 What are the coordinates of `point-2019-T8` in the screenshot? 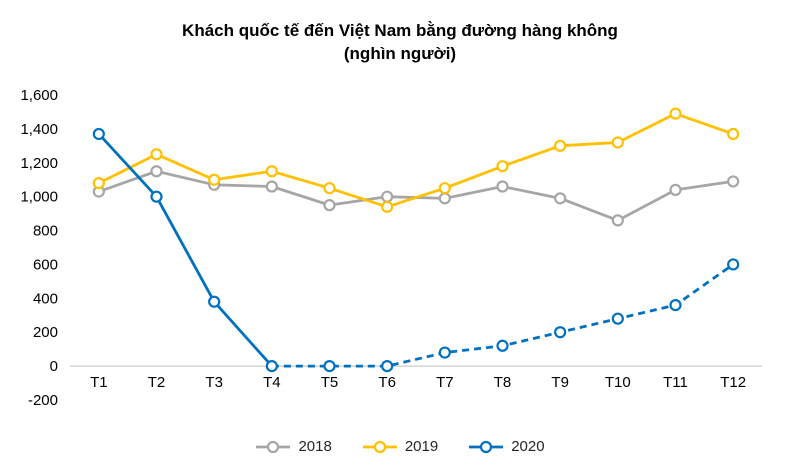 It's located at (502, 166).